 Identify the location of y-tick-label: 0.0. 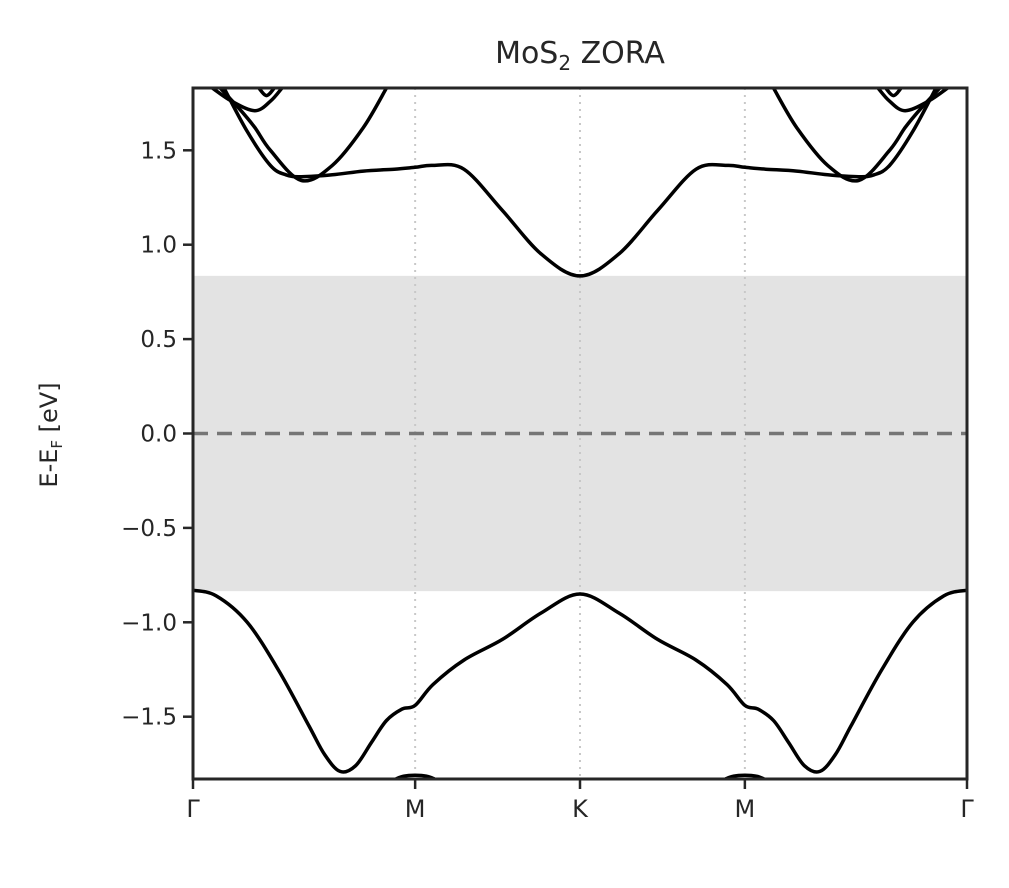
(158, 435).